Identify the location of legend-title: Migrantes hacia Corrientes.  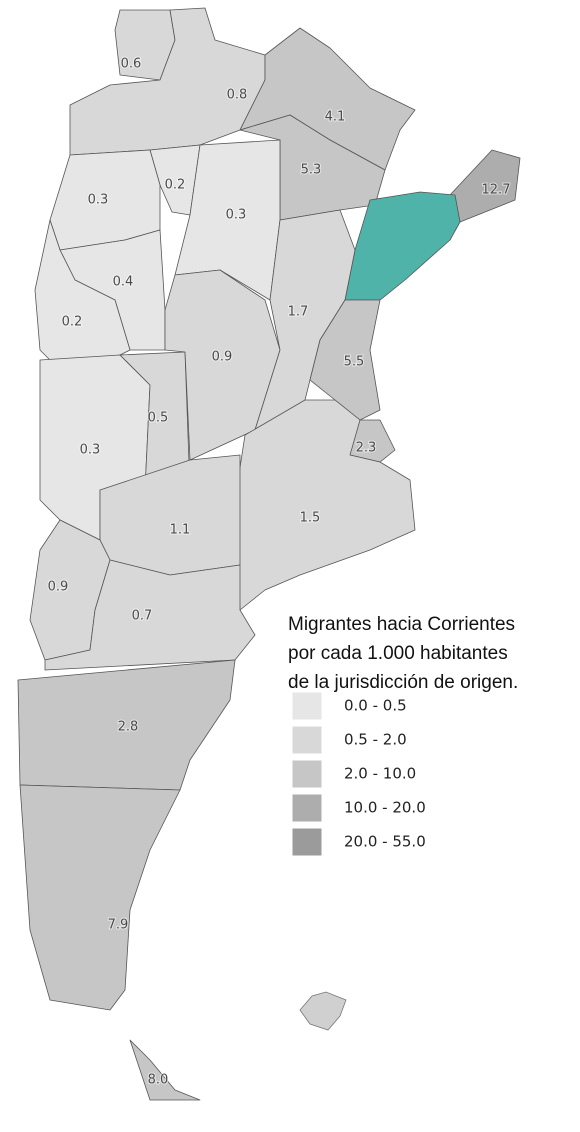
(401, 624).